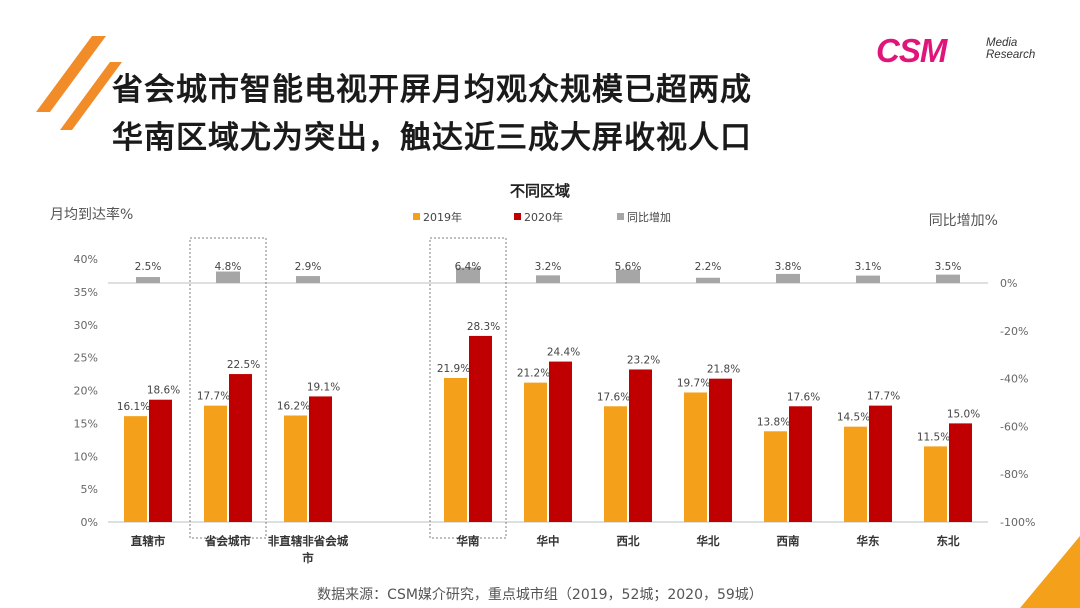 The height and width of the screenshot is (608, 1080). I want to click on data-label-2020: 15.0%, so click(963, 414).